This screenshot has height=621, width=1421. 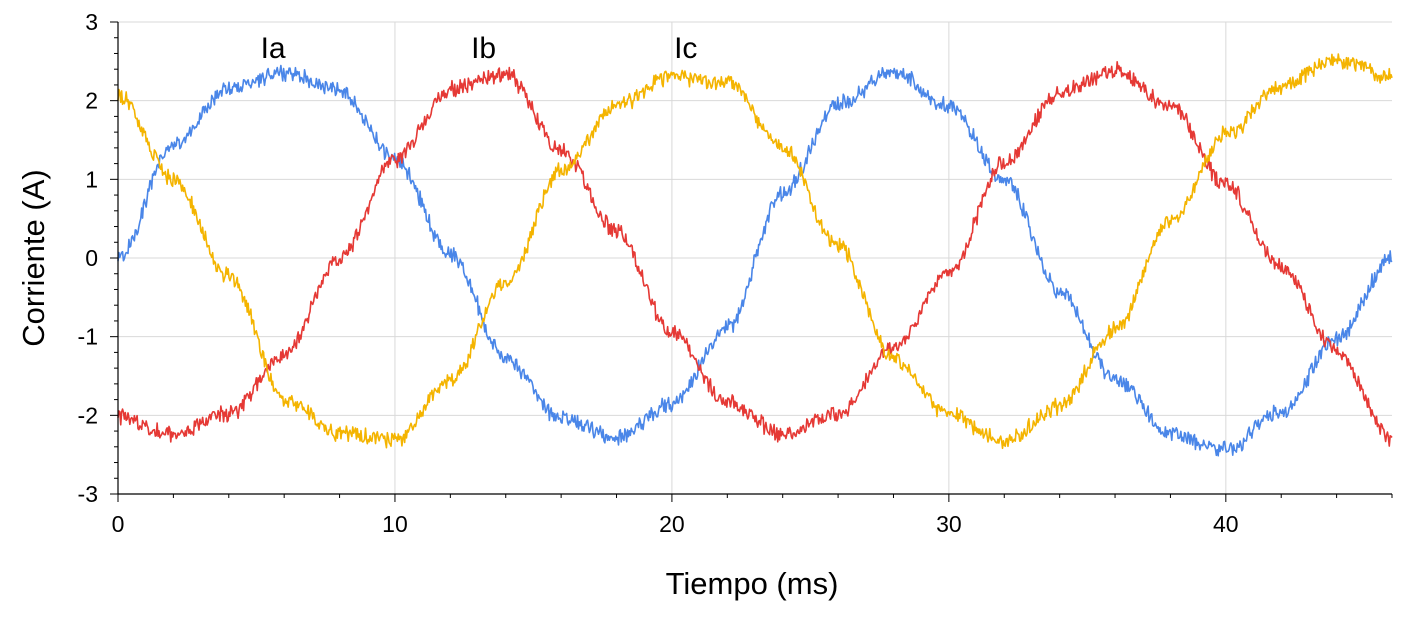 I want to click on series-label-ia: Ia, so click(x=273, y=48).